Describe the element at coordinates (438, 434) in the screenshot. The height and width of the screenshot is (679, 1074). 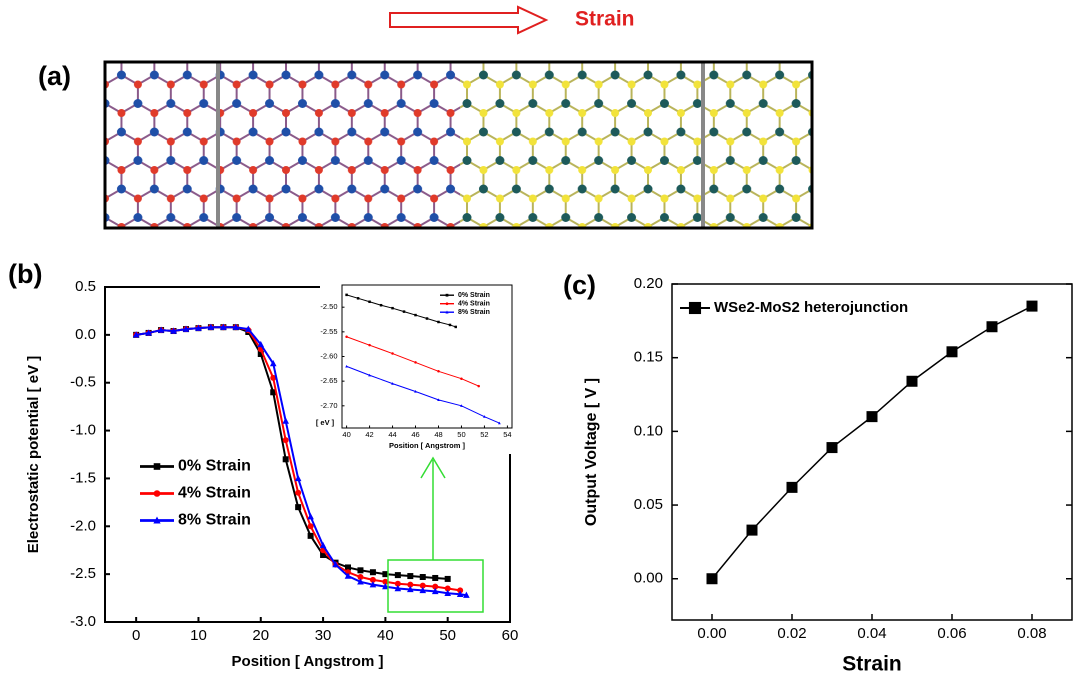
I see `x-tick-label: 48` at that location.